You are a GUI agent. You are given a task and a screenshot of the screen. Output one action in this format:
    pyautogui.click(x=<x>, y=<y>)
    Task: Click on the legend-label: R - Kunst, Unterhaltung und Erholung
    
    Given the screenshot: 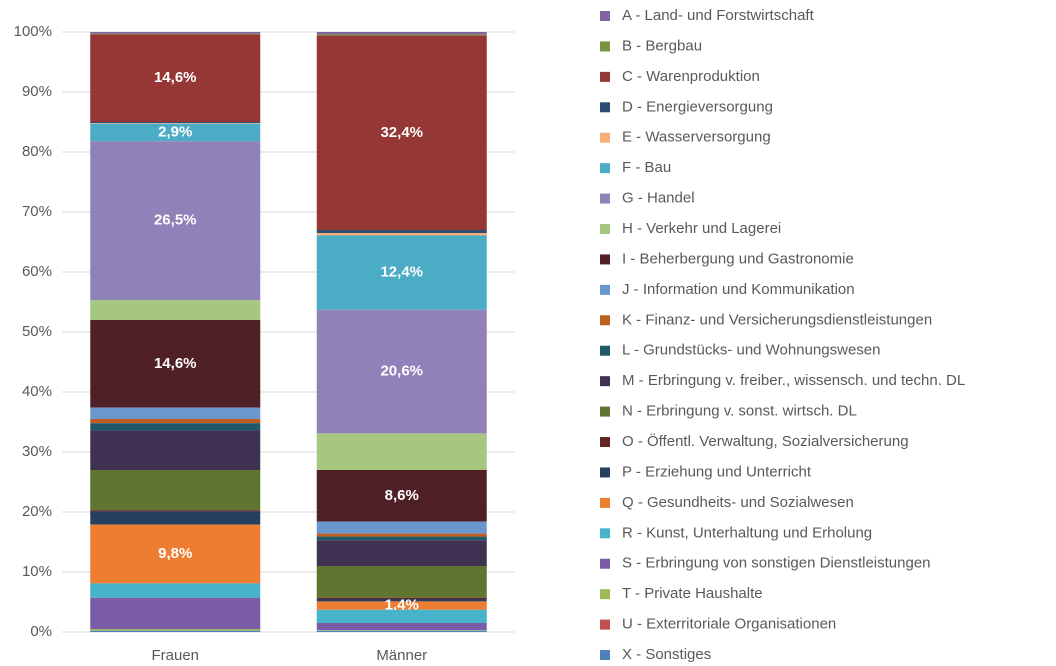 What is the action you would take?
    pyautogui.click(x=747, y=532)
    